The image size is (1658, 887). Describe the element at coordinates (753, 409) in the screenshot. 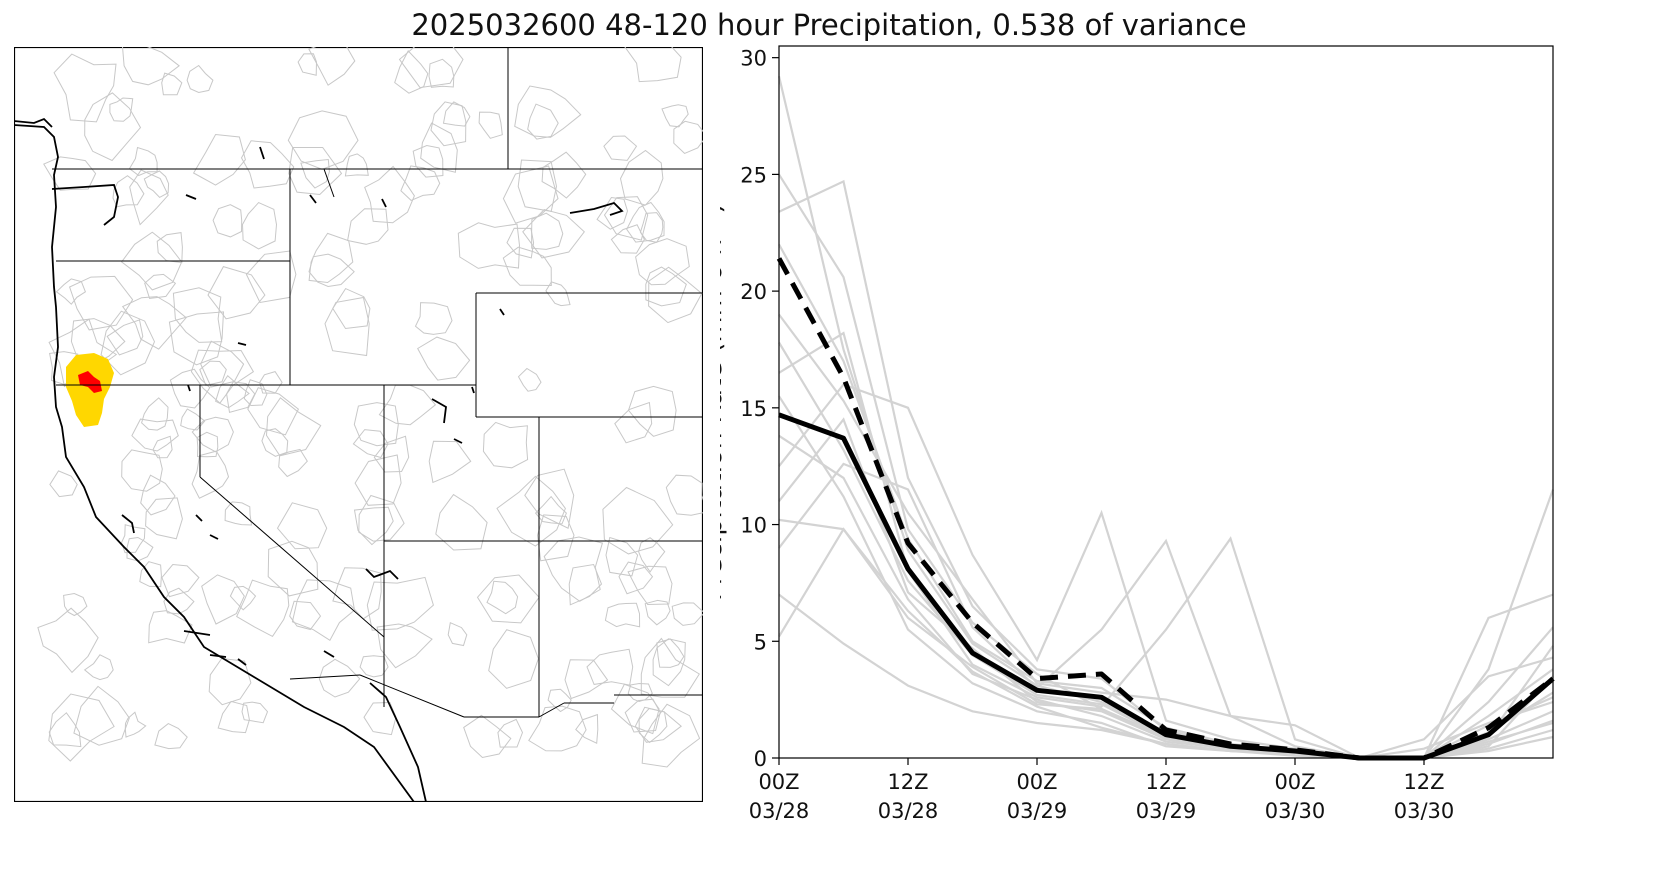

I see `y-tick-label: 15` at that location.